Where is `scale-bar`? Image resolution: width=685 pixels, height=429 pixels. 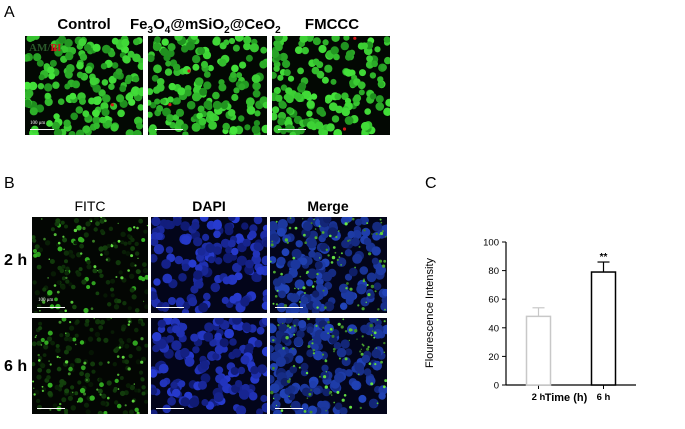
scale-bar is located at coordinates (292, 129).